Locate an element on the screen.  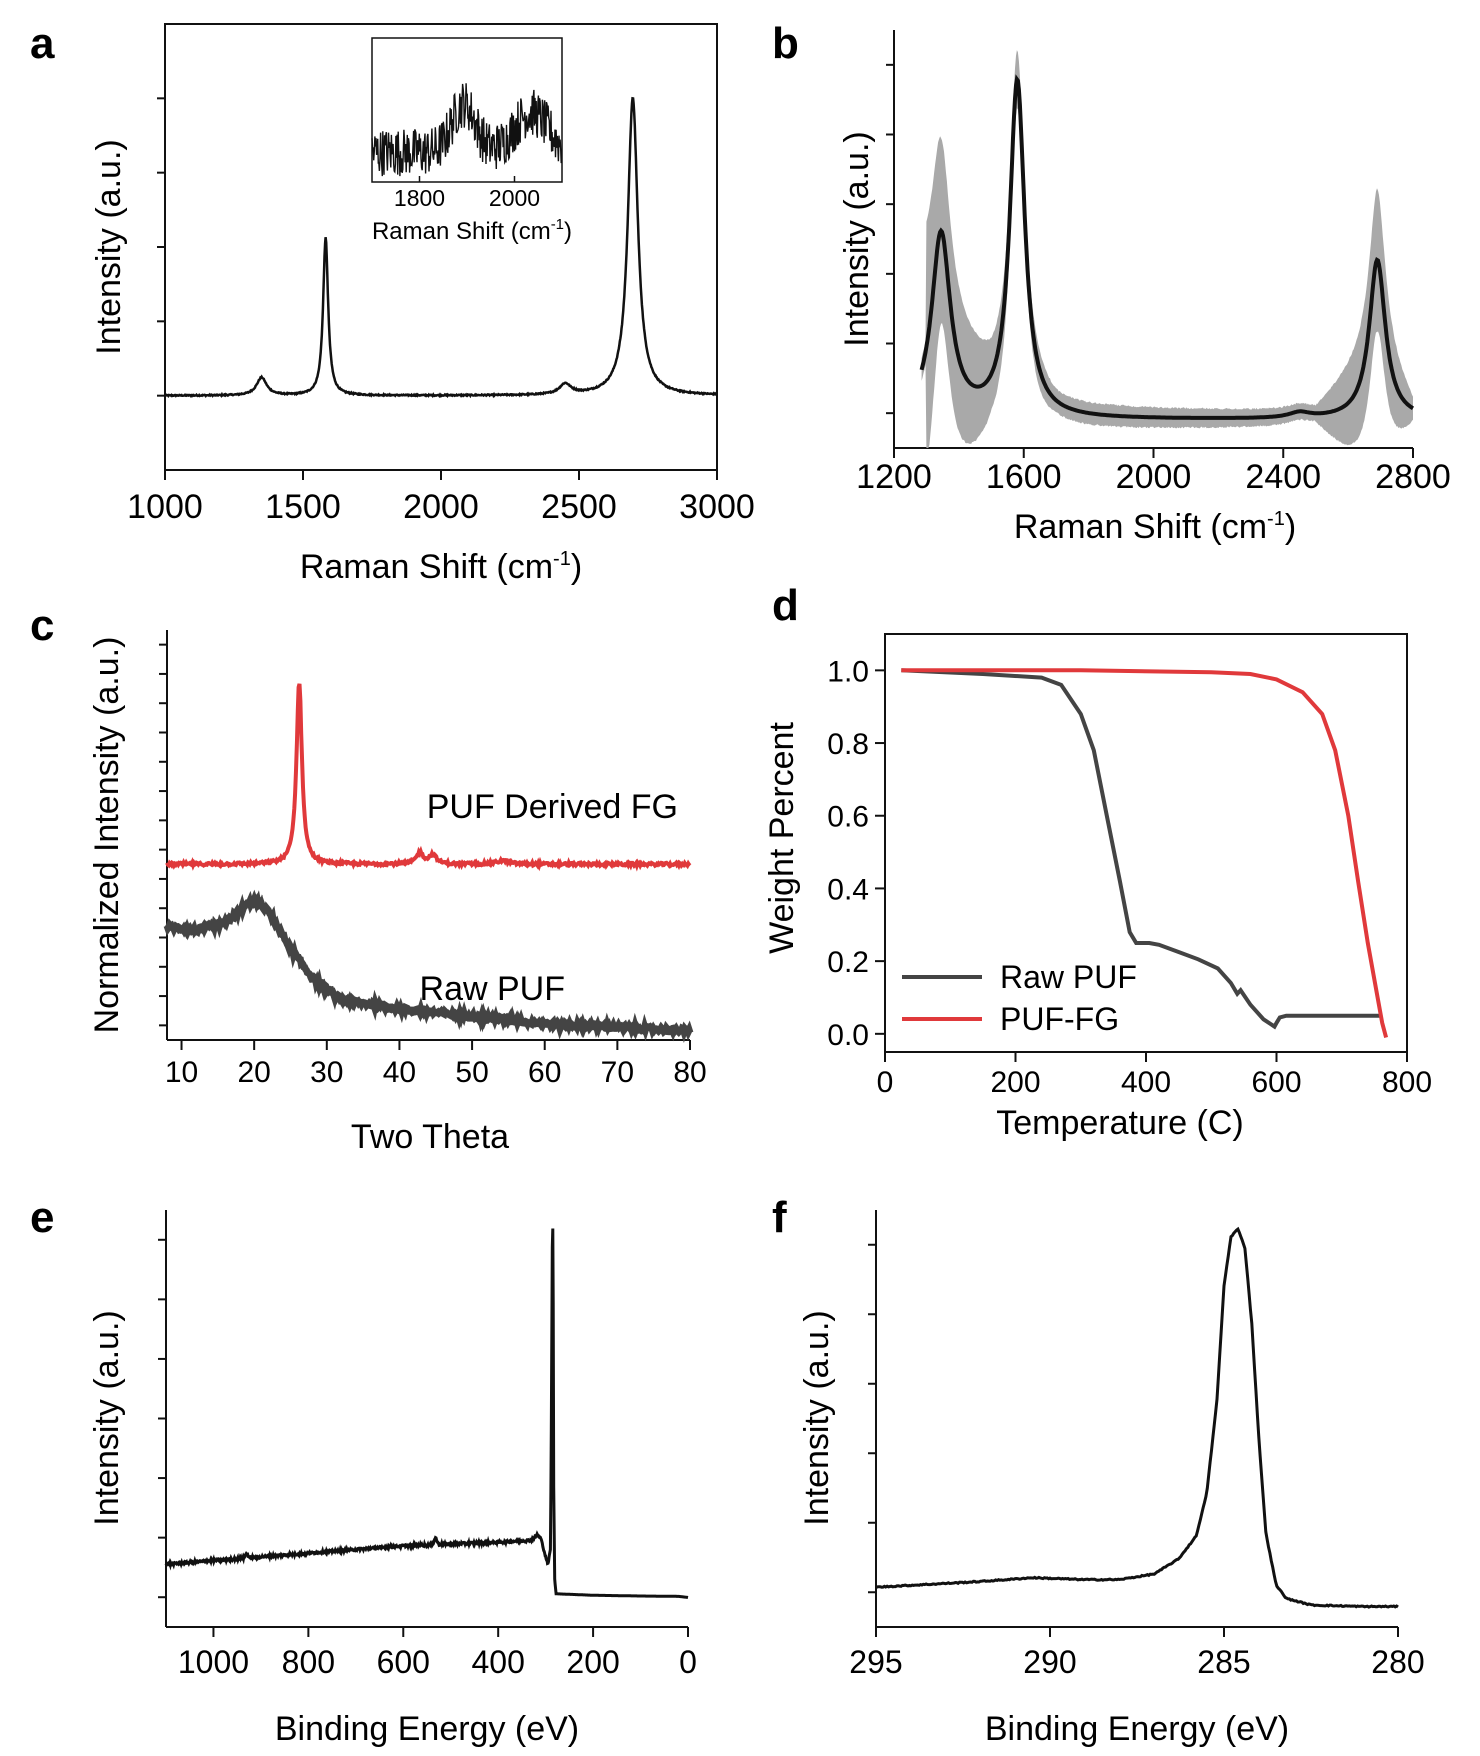
x-axis-f-tick-label: 285 is located at coordinates (1223, 1662).